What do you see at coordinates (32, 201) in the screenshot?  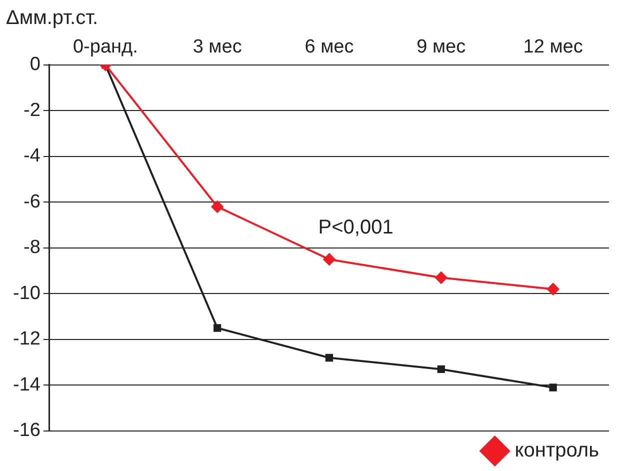 I see `y-tick-label: -6` at bounding box center [32, 201].